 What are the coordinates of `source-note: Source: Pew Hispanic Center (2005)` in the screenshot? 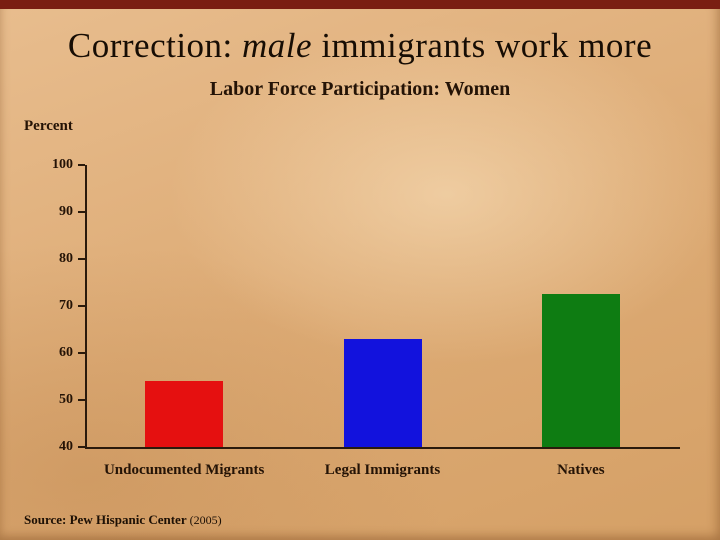 It's located at (123, 520).